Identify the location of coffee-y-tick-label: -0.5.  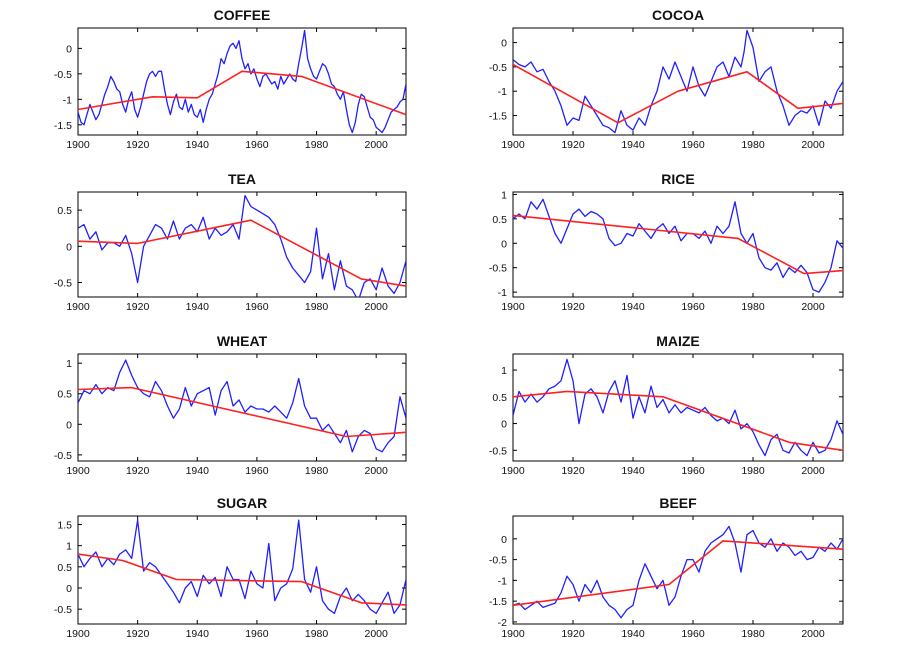
(63, 75).